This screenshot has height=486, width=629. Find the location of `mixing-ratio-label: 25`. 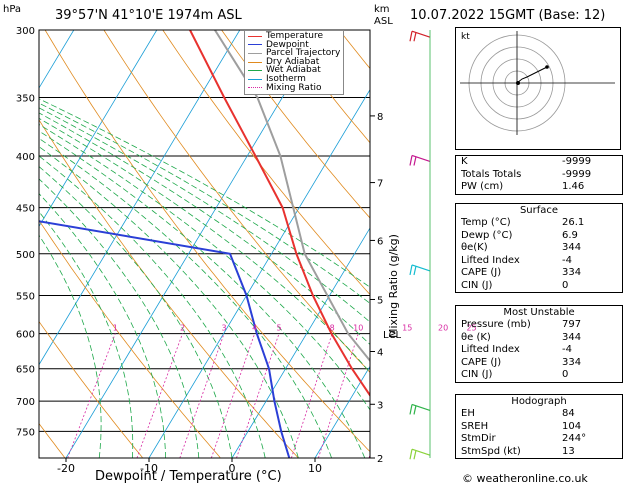

mixing-ratio-label: 25 is located at coordinates (471, 328).